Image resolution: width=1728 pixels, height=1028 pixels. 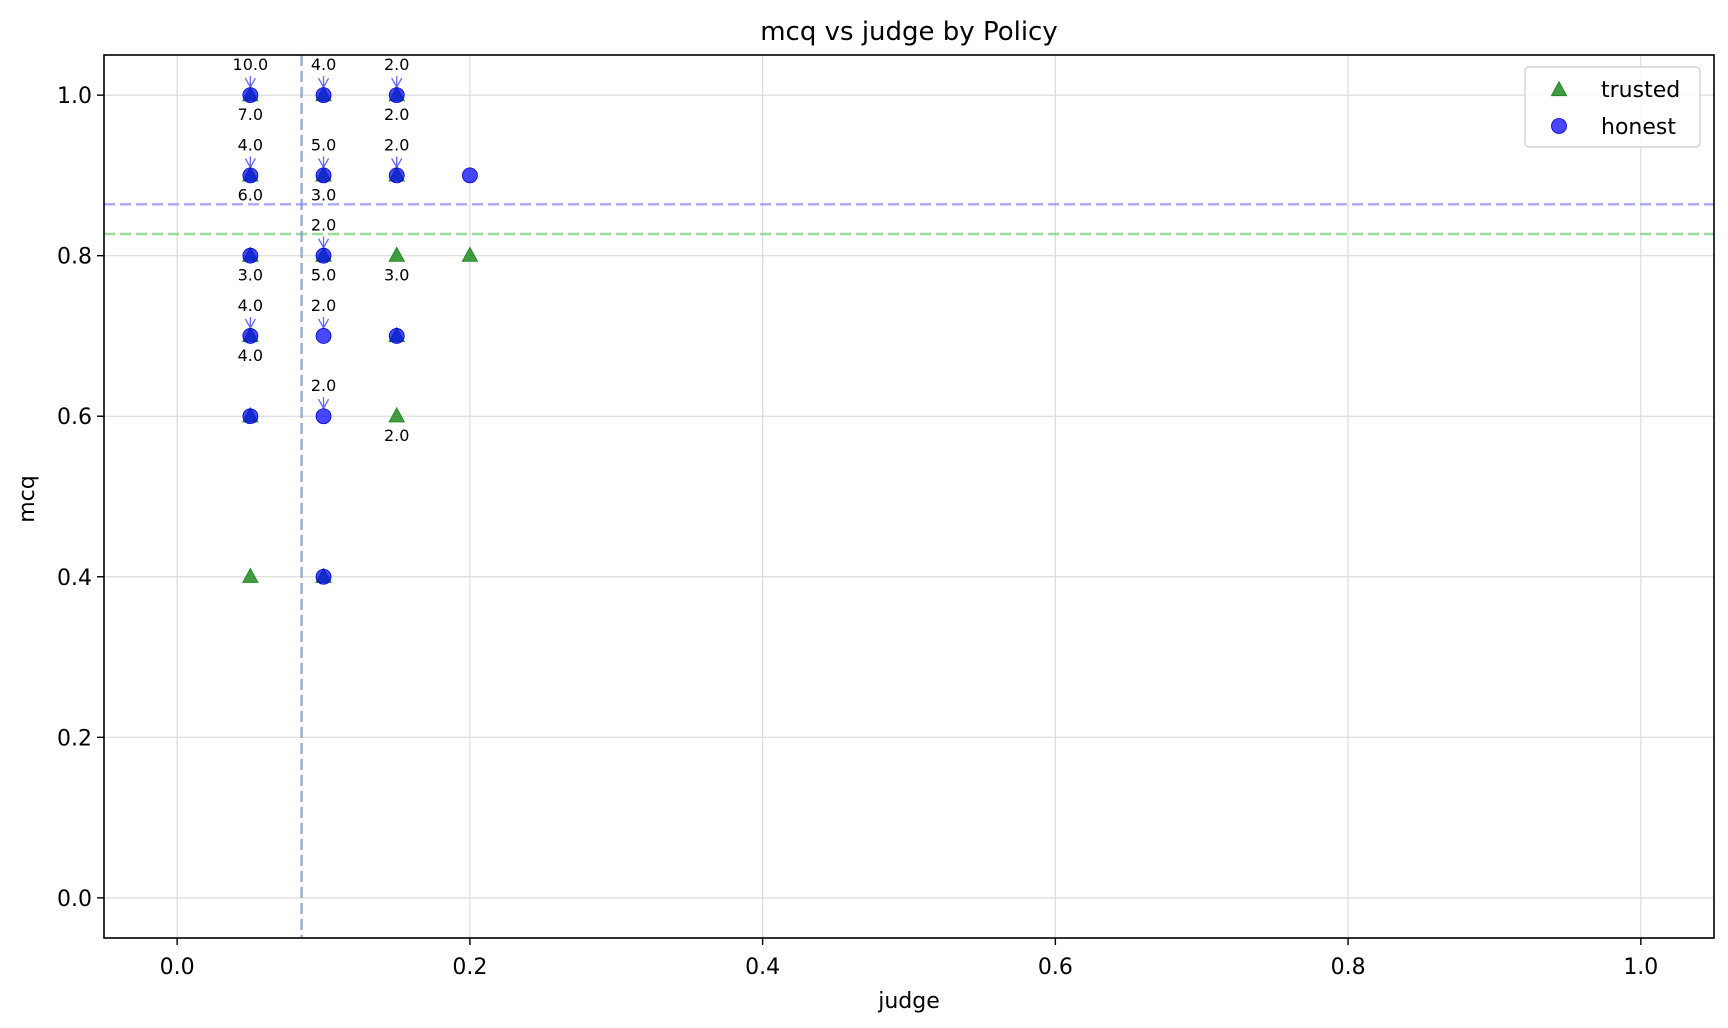 What do you see at coordinates (1559, 88) in the screenshot?
I see `legend-marker-trusted` at bounding box center [1559, 88].